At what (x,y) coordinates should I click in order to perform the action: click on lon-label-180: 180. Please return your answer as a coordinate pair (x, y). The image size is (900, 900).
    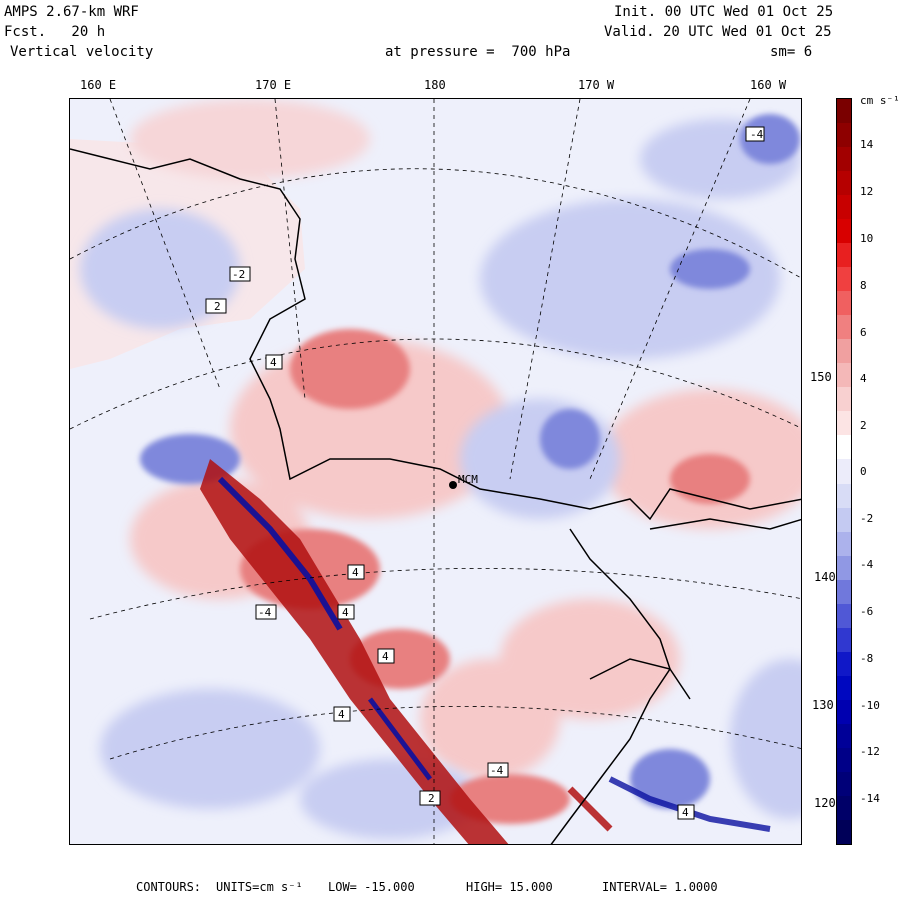
    Looking at the image, I should click on (435, 85).